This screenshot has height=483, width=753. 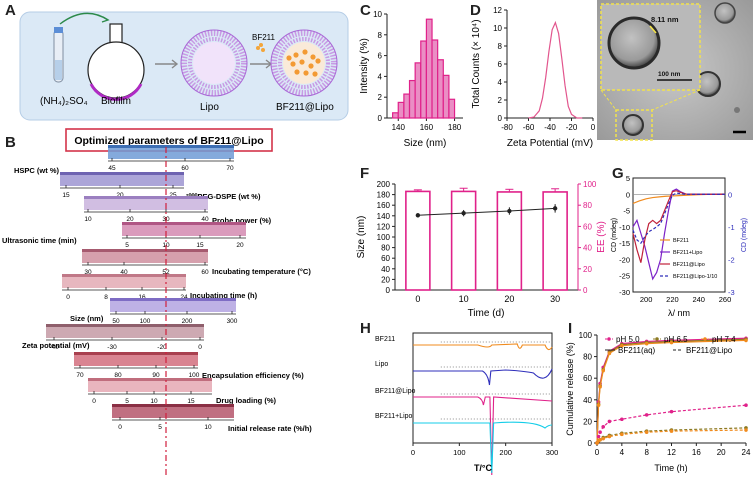 I want to click on x-axis-title: T/°C, so click(x=483, y=468).